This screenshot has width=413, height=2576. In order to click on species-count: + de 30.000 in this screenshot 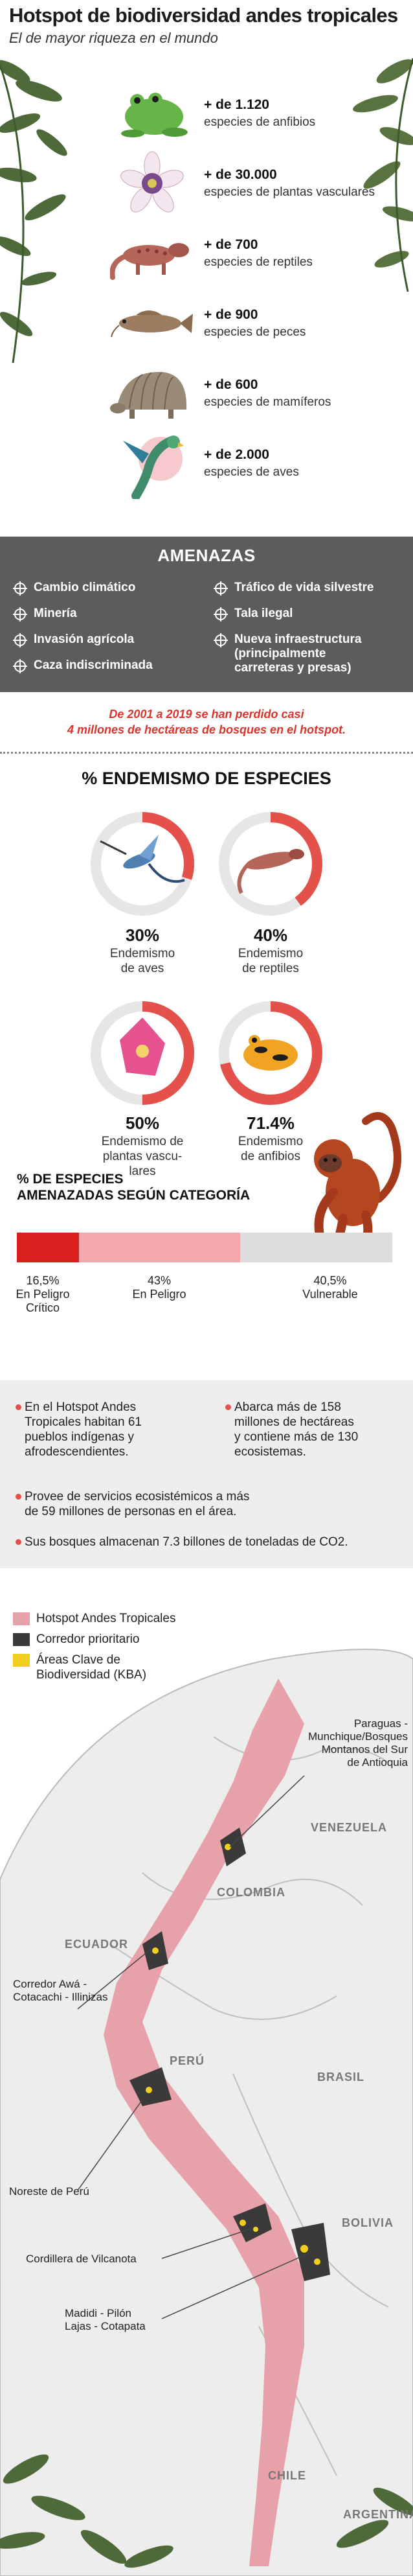, I will do `click(240, 175)`.